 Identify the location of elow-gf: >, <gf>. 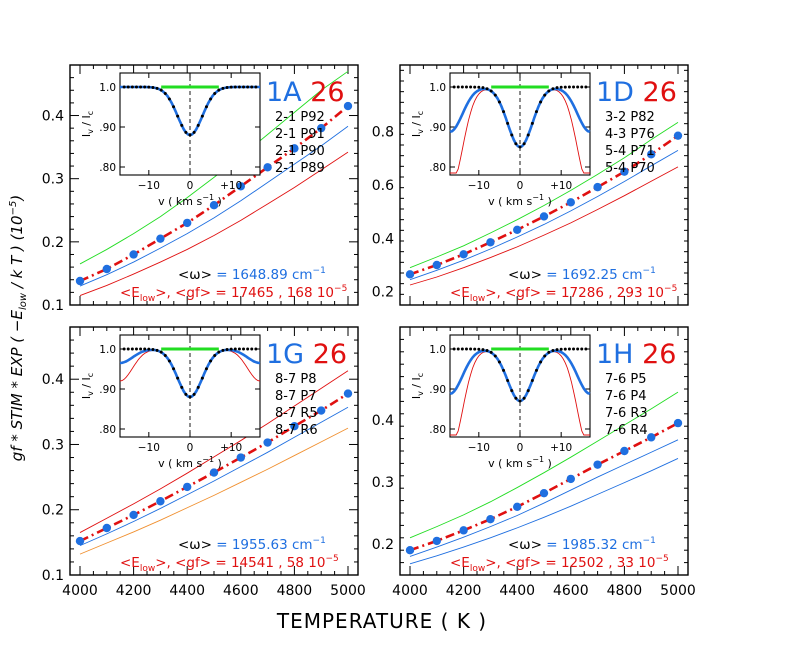
(185, 293).